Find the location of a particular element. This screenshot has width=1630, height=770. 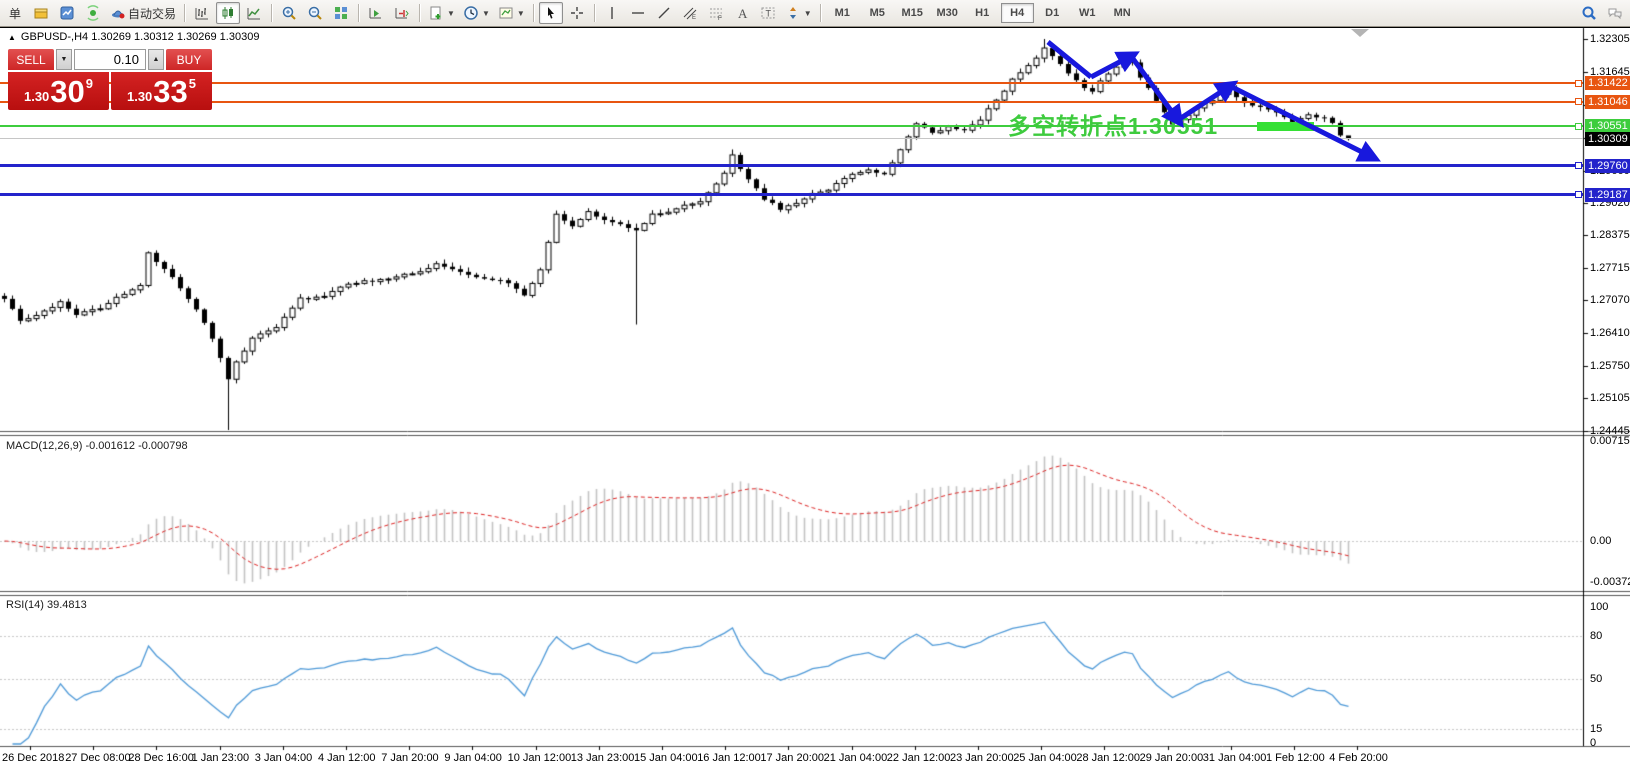

search-icon is located at coordinates (1589, 13).